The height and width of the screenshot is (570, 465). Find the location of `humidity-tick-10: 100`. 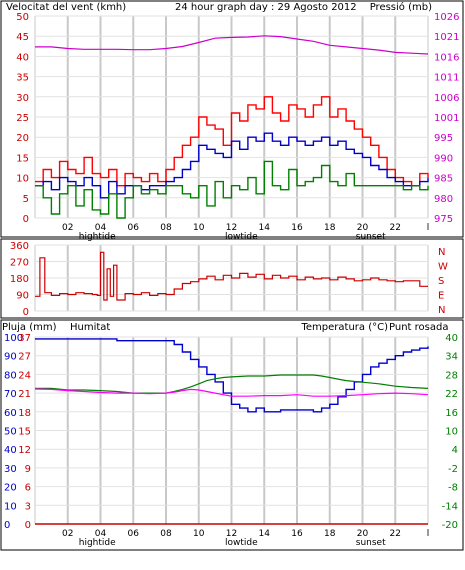

humidity-tick-10: 100 is located at coordinates (13, 338).